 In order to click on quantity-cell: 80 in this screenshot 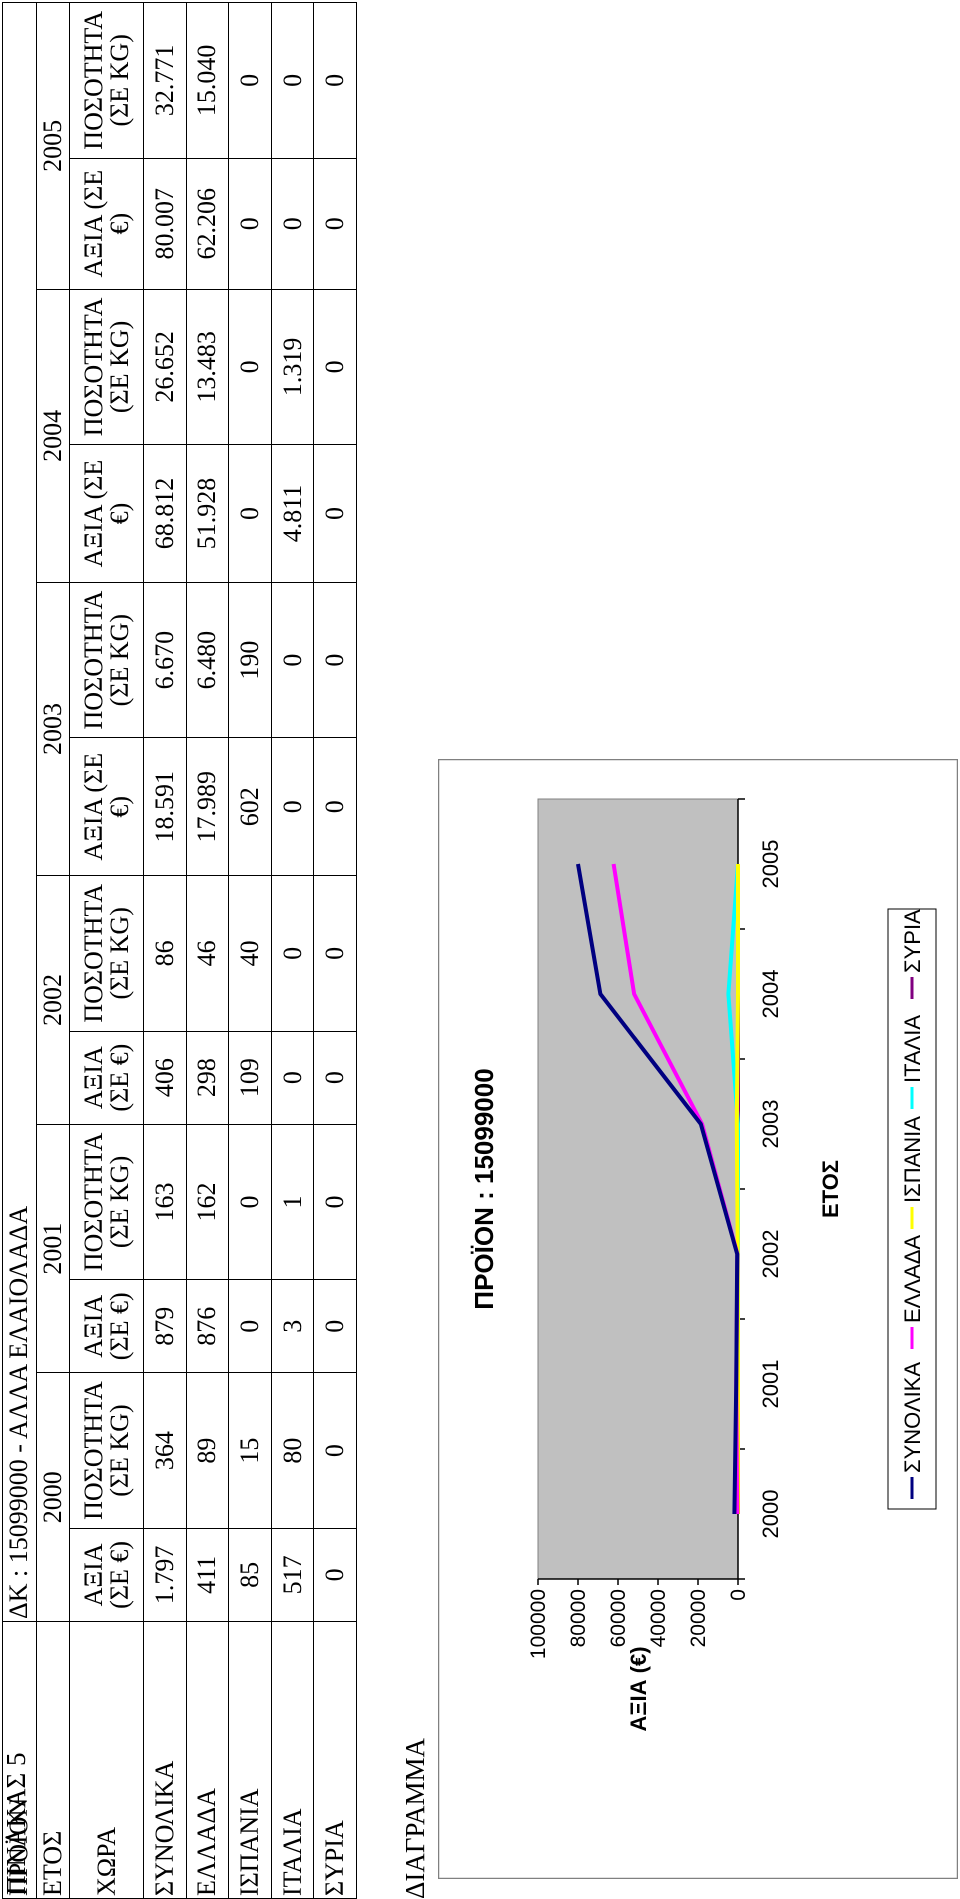, I will do `click(292, 1450)`.